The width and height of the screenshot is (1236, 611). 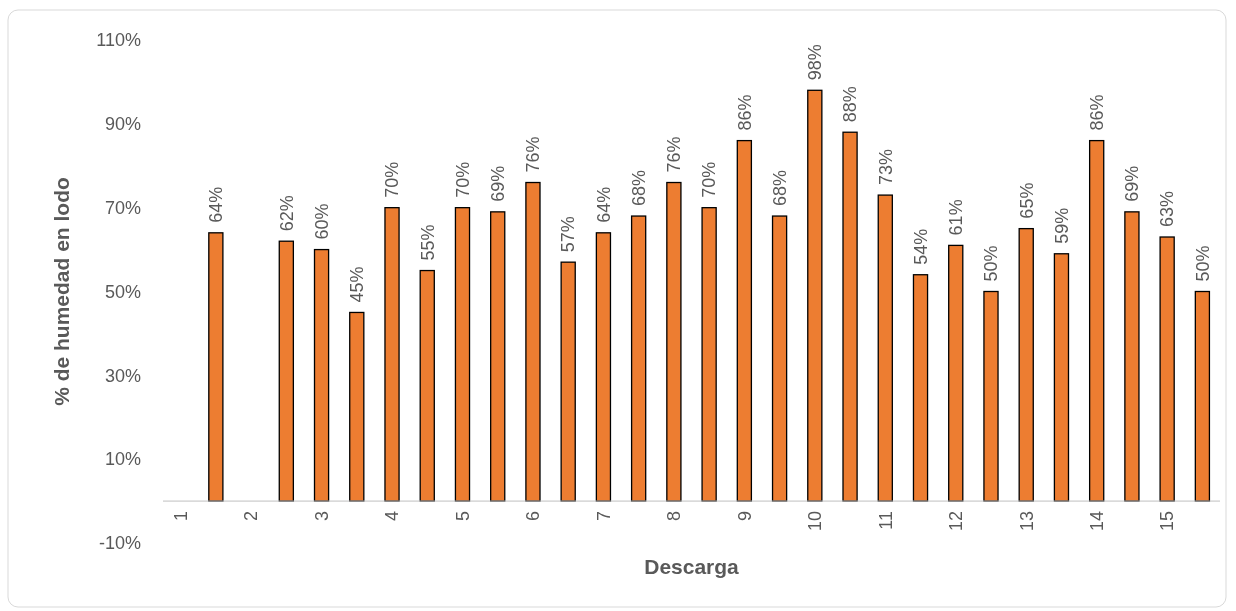 I want to click on y-tick-label: 110%, so click(x=118, y=40).